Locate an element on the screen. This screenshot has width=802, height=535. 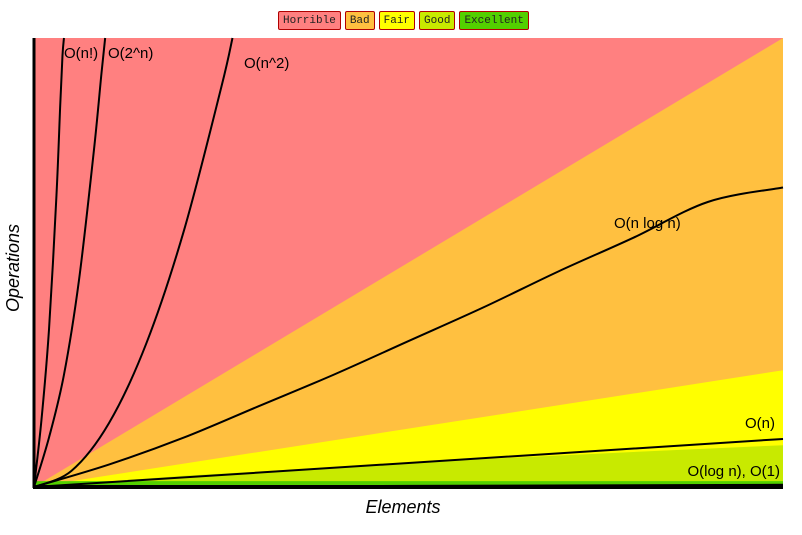
legend-item-fair: Fair is located at coordinates (397, 20).